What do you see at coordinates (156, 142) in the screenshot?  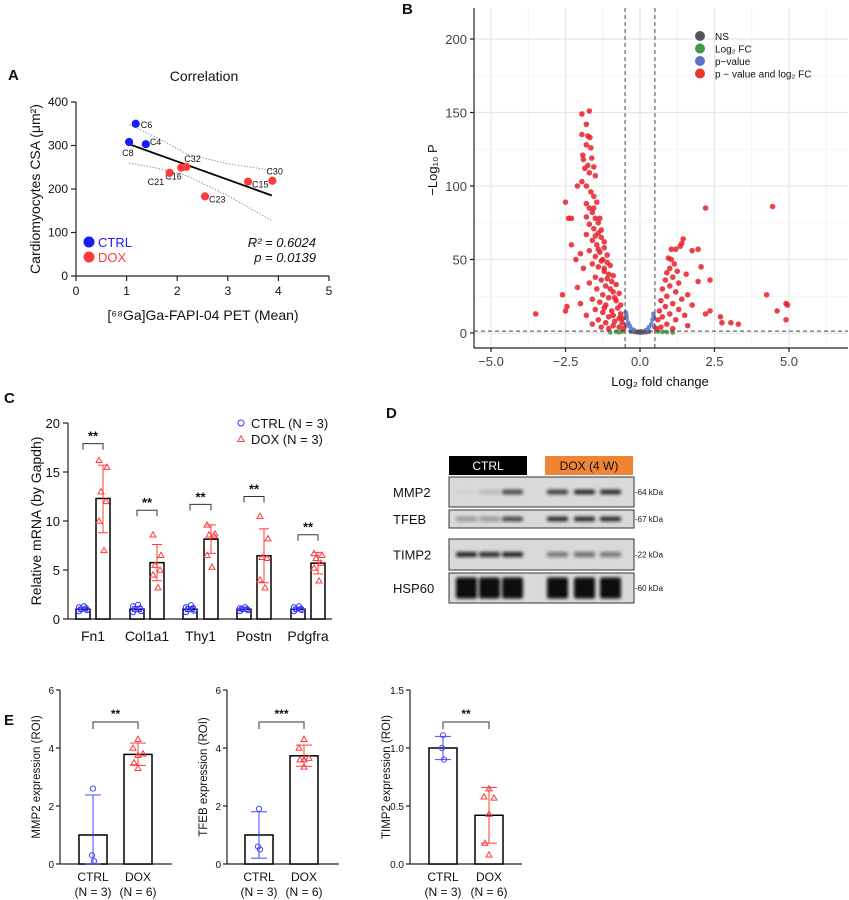 I see `point-label: C4` at bounding box center [156, 142].